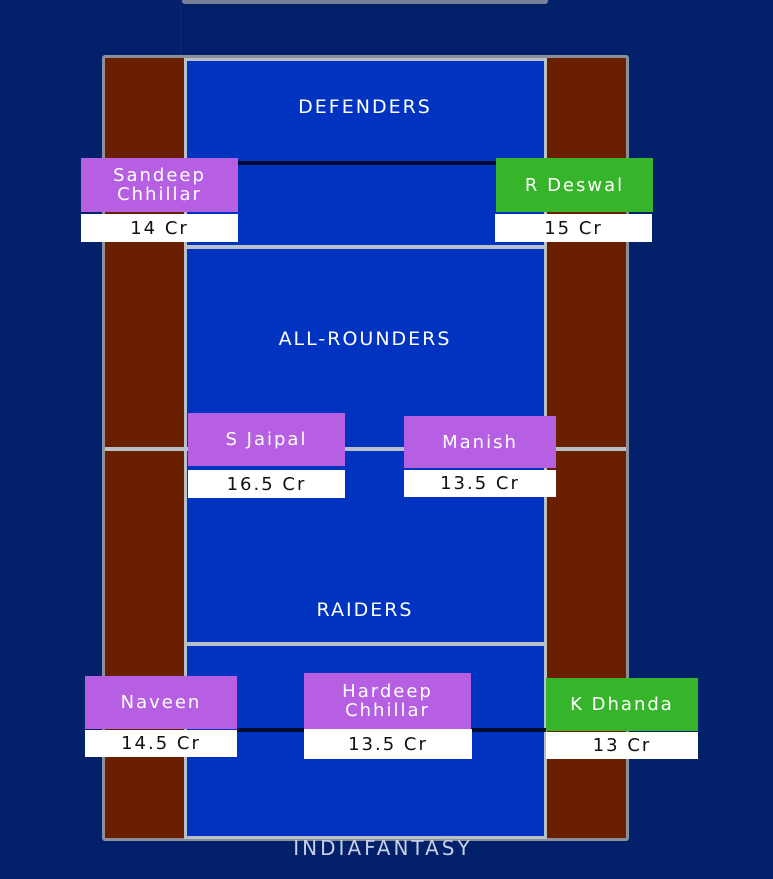  Describe the element at coordinates (480, 442) in the screenshot. I see `player-card-name: Manish` at that location.